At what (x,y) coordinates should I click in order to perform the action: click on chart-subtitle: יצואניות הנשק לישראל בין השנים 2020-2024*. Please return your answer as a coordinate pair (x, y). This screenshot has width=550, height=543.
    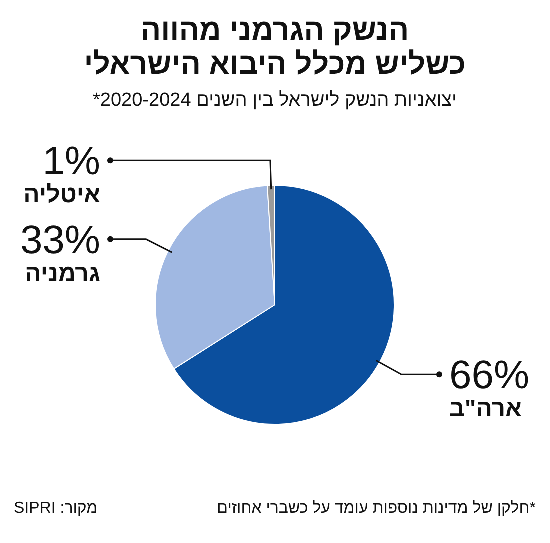
    Looking at the image, I should click on (275, 101).